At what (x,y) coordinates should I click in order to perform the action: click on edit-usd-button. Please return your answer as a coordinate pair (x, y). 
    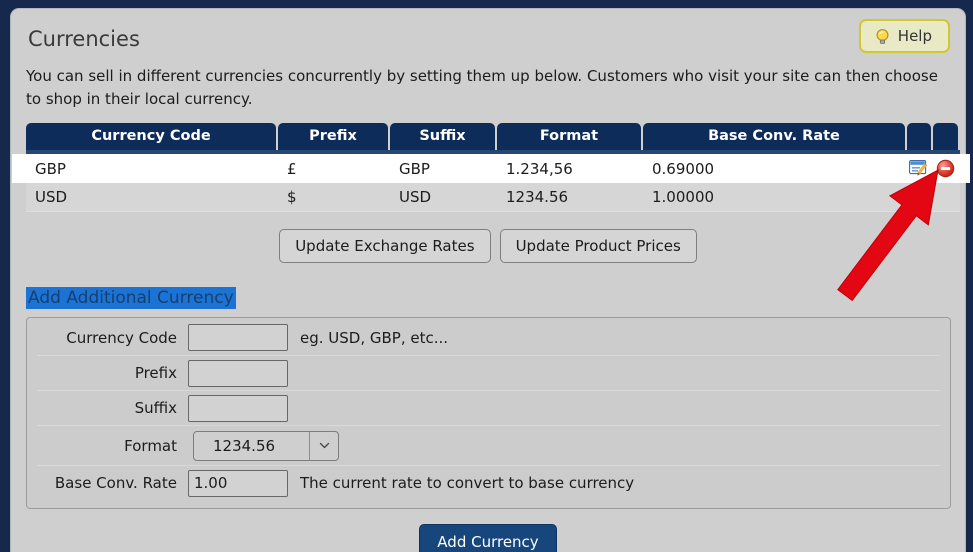
    Looking at the image, I should click on (919, 197).